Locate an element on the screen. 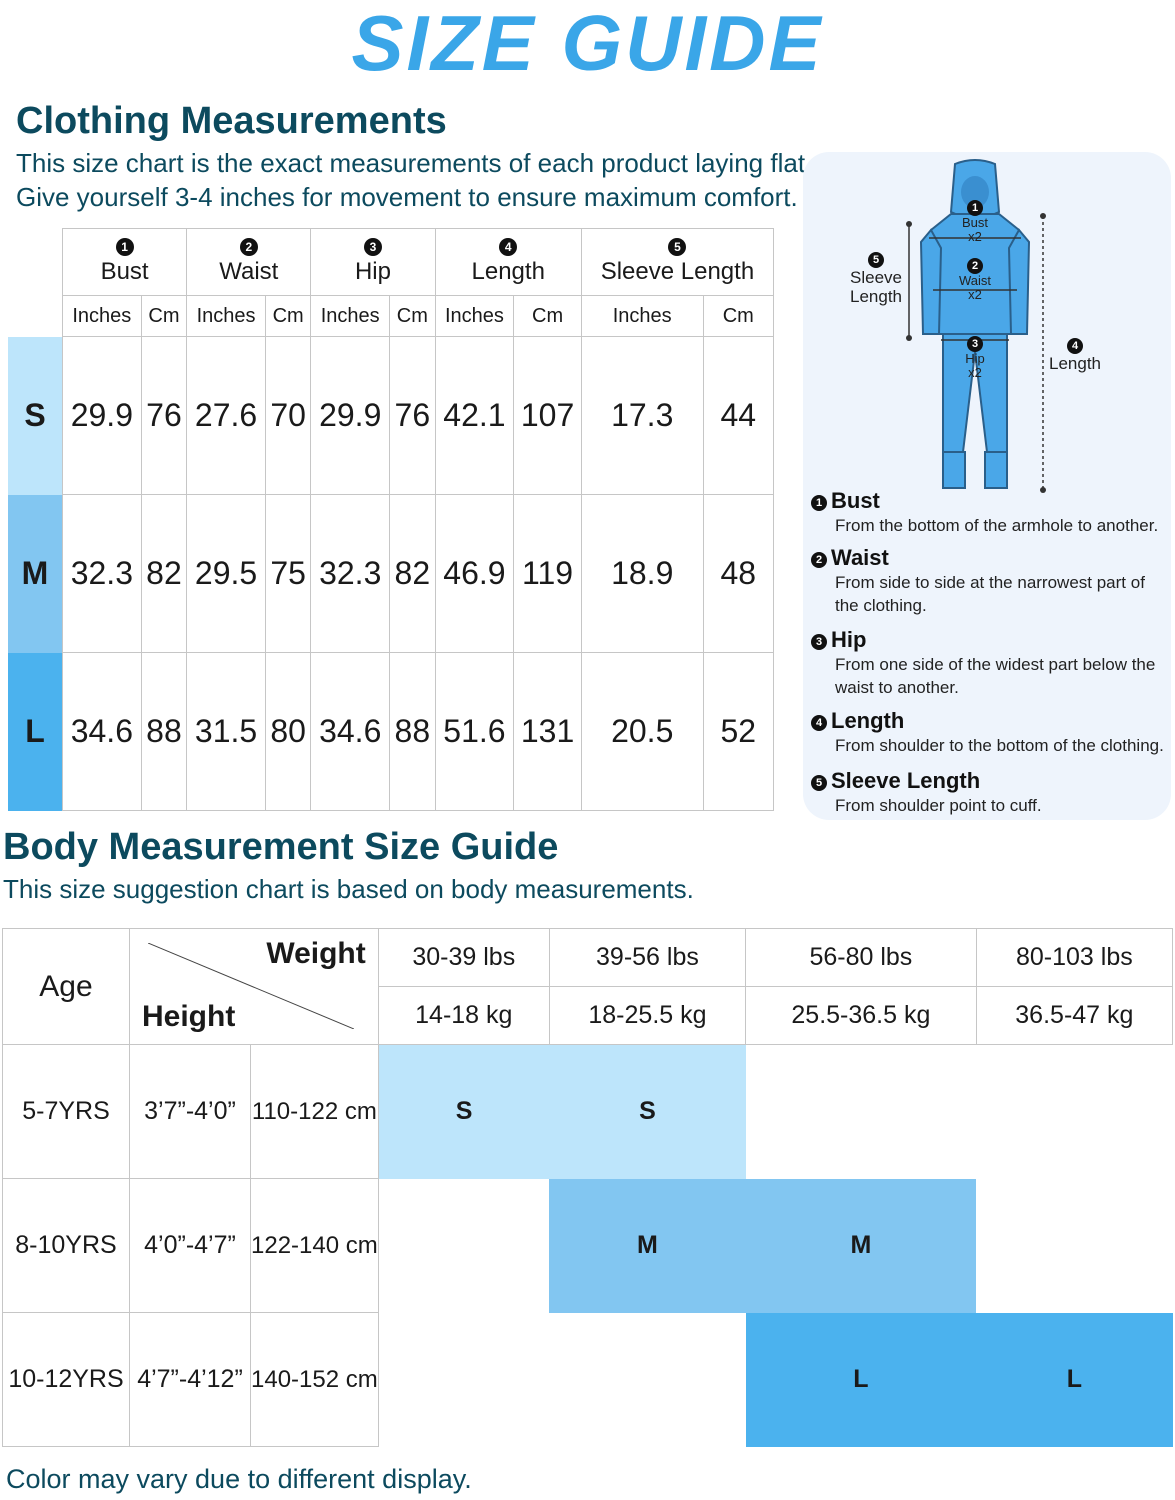  table-row: 10-12YRS 4’7”-4’12” 140-152 cm L L is located at coordinates (587, 1379).